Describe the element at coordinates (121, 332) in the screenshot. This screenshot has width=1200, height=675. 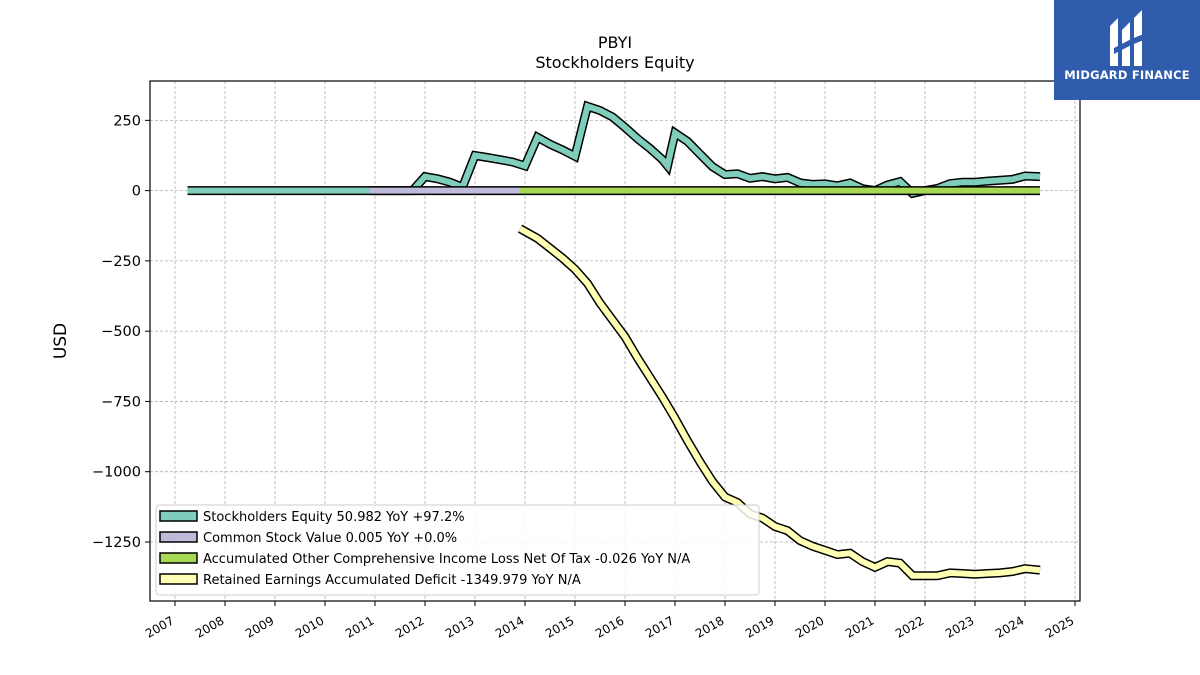
I see `y-tick-label: −500` at that location.